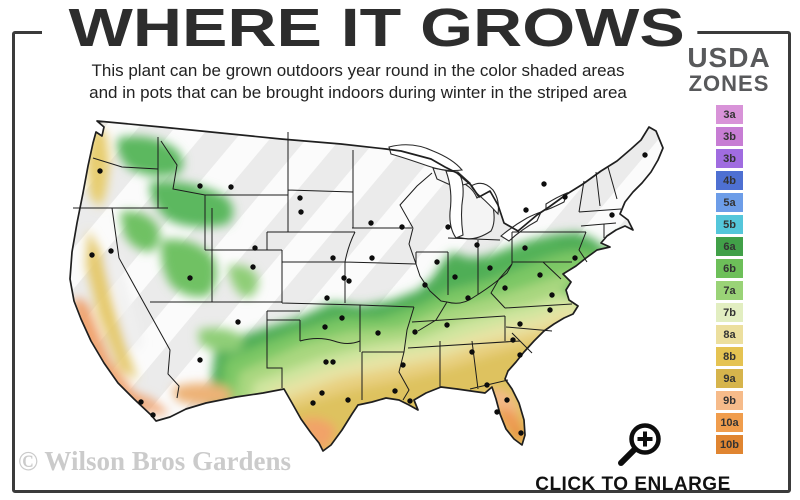  What do you see at coordinates (729, 224) in the screenshot?
I see `zone-swatch-5b-5: 5b` at bounding box center [729, 224].